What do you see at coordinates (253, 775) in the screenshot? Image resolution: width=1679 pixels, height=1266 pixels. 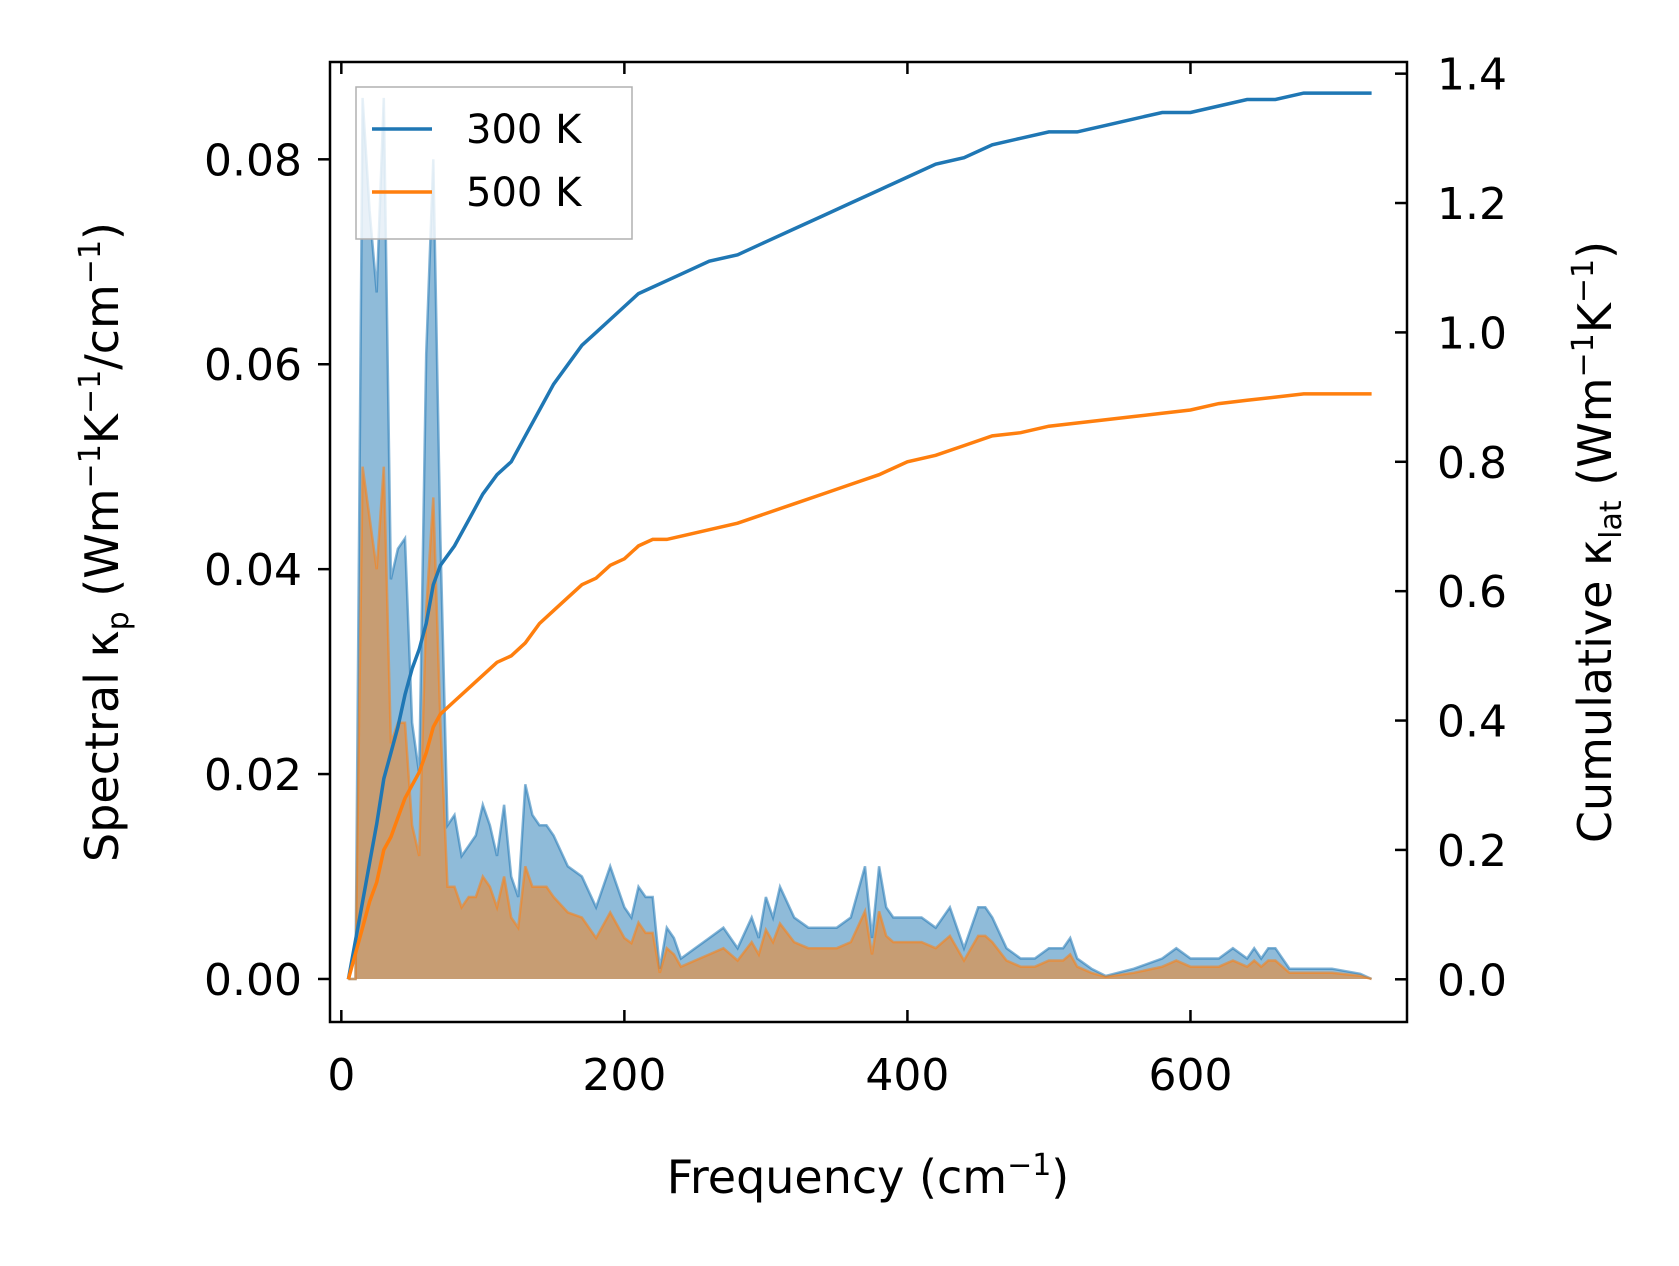 I see `y-left-tick-label: 0.02` at bounding box center [253, 775].